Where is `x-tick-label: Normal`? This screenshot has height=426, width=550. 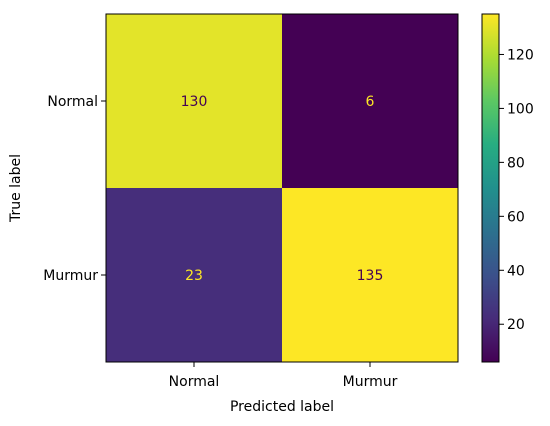
x-tick-label: Normal is located at coordinates (194, 382).